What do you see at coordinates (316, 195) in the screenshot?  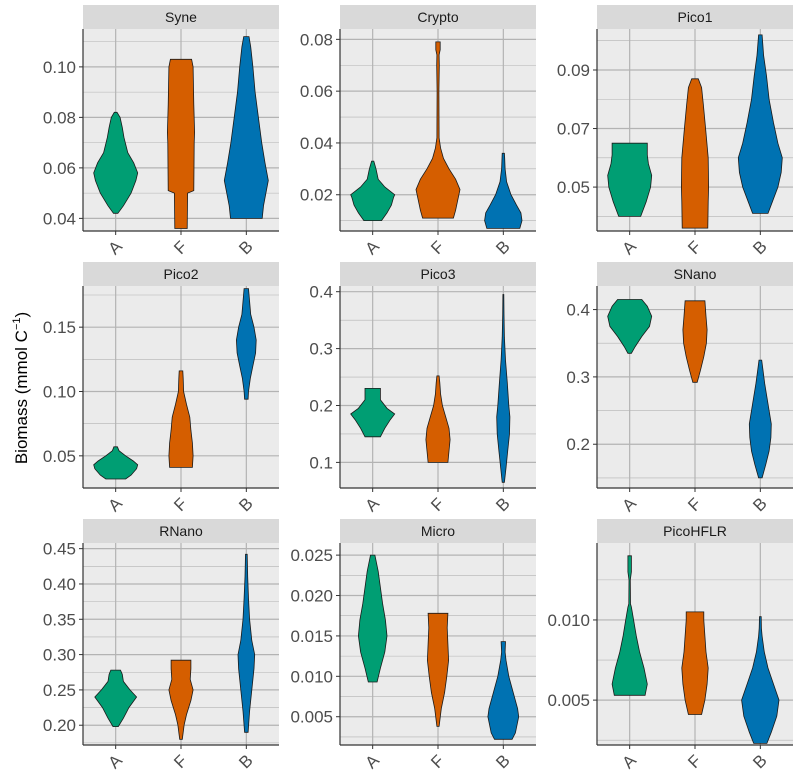 I see `y-tick-label: 0.02` at bounding box center [316, 195].